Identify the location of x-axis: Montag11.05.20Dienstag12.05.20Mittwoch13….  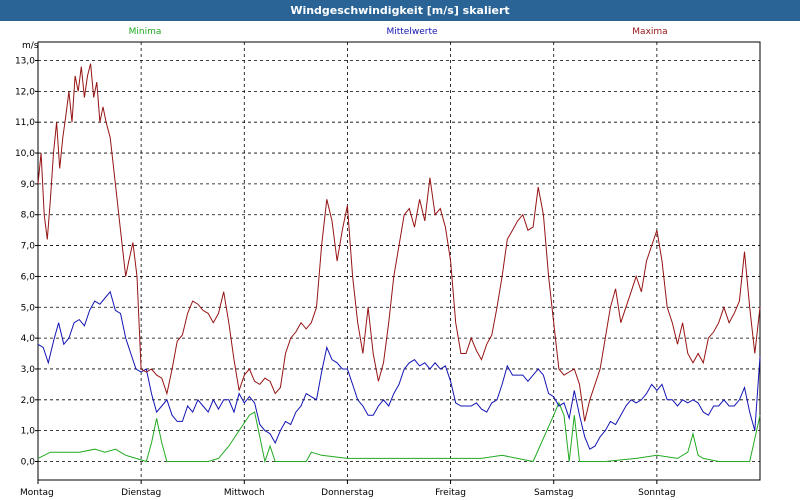
(348, 489).